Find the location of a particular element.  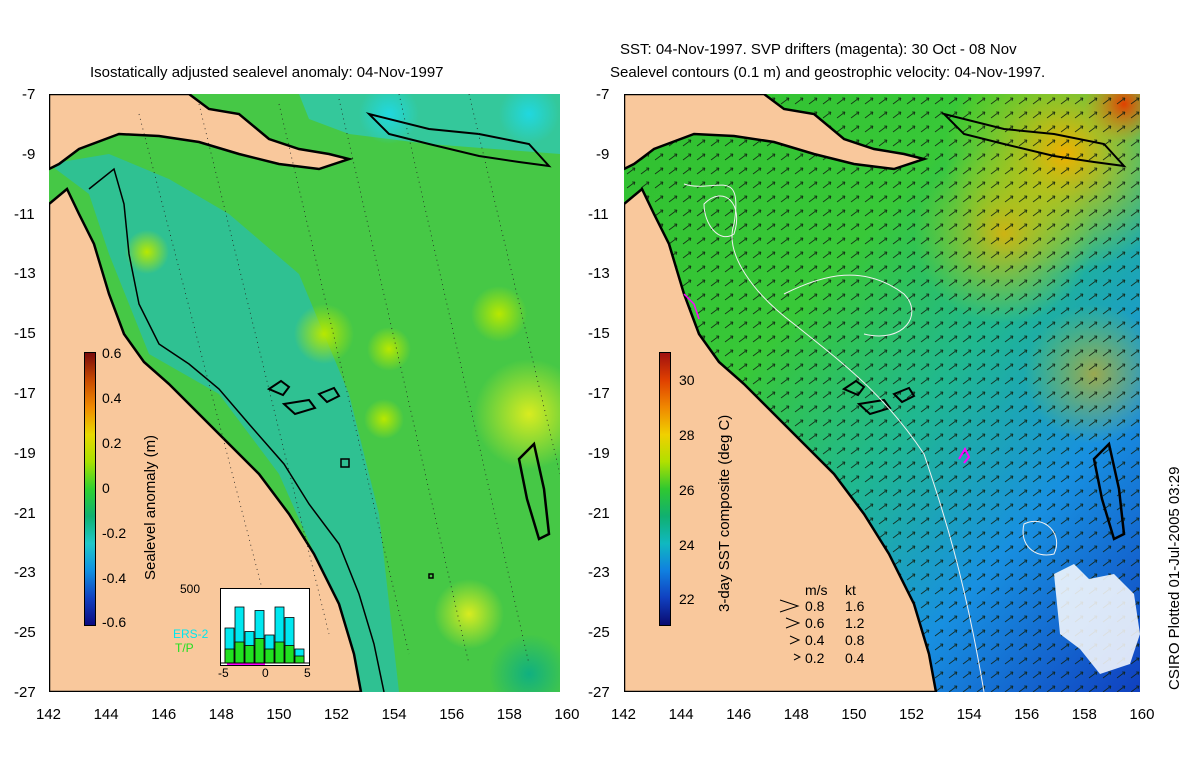

sealevel-colorbar is located at coordinates (90, 489).